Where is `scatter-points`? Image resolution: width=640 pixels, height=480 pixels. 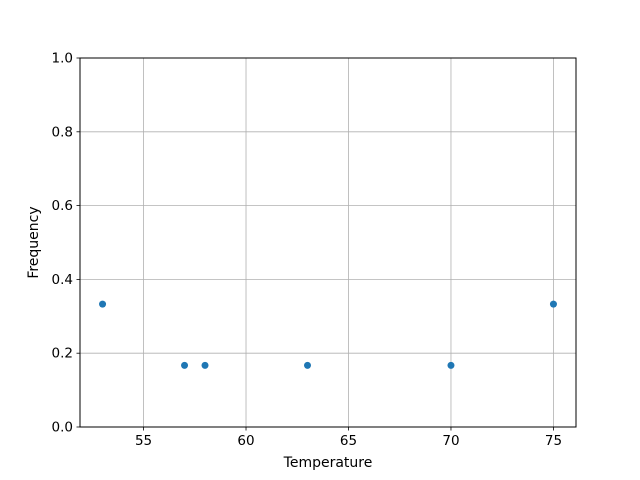 scatter-points is located at coordinates (328, 334).